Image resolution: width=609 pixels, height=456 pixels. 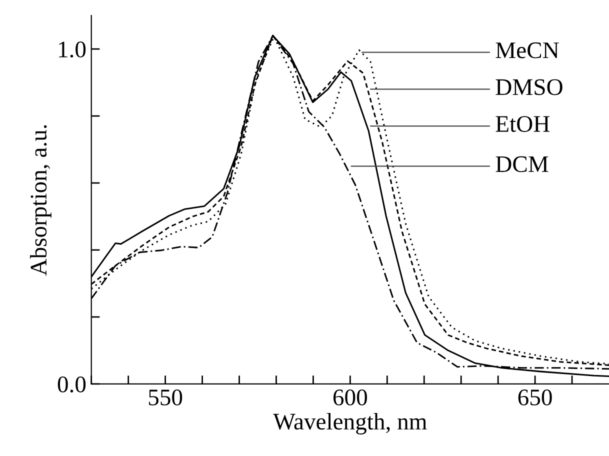 I want to click on annotation: DMSO, so click(x=529, y=87).